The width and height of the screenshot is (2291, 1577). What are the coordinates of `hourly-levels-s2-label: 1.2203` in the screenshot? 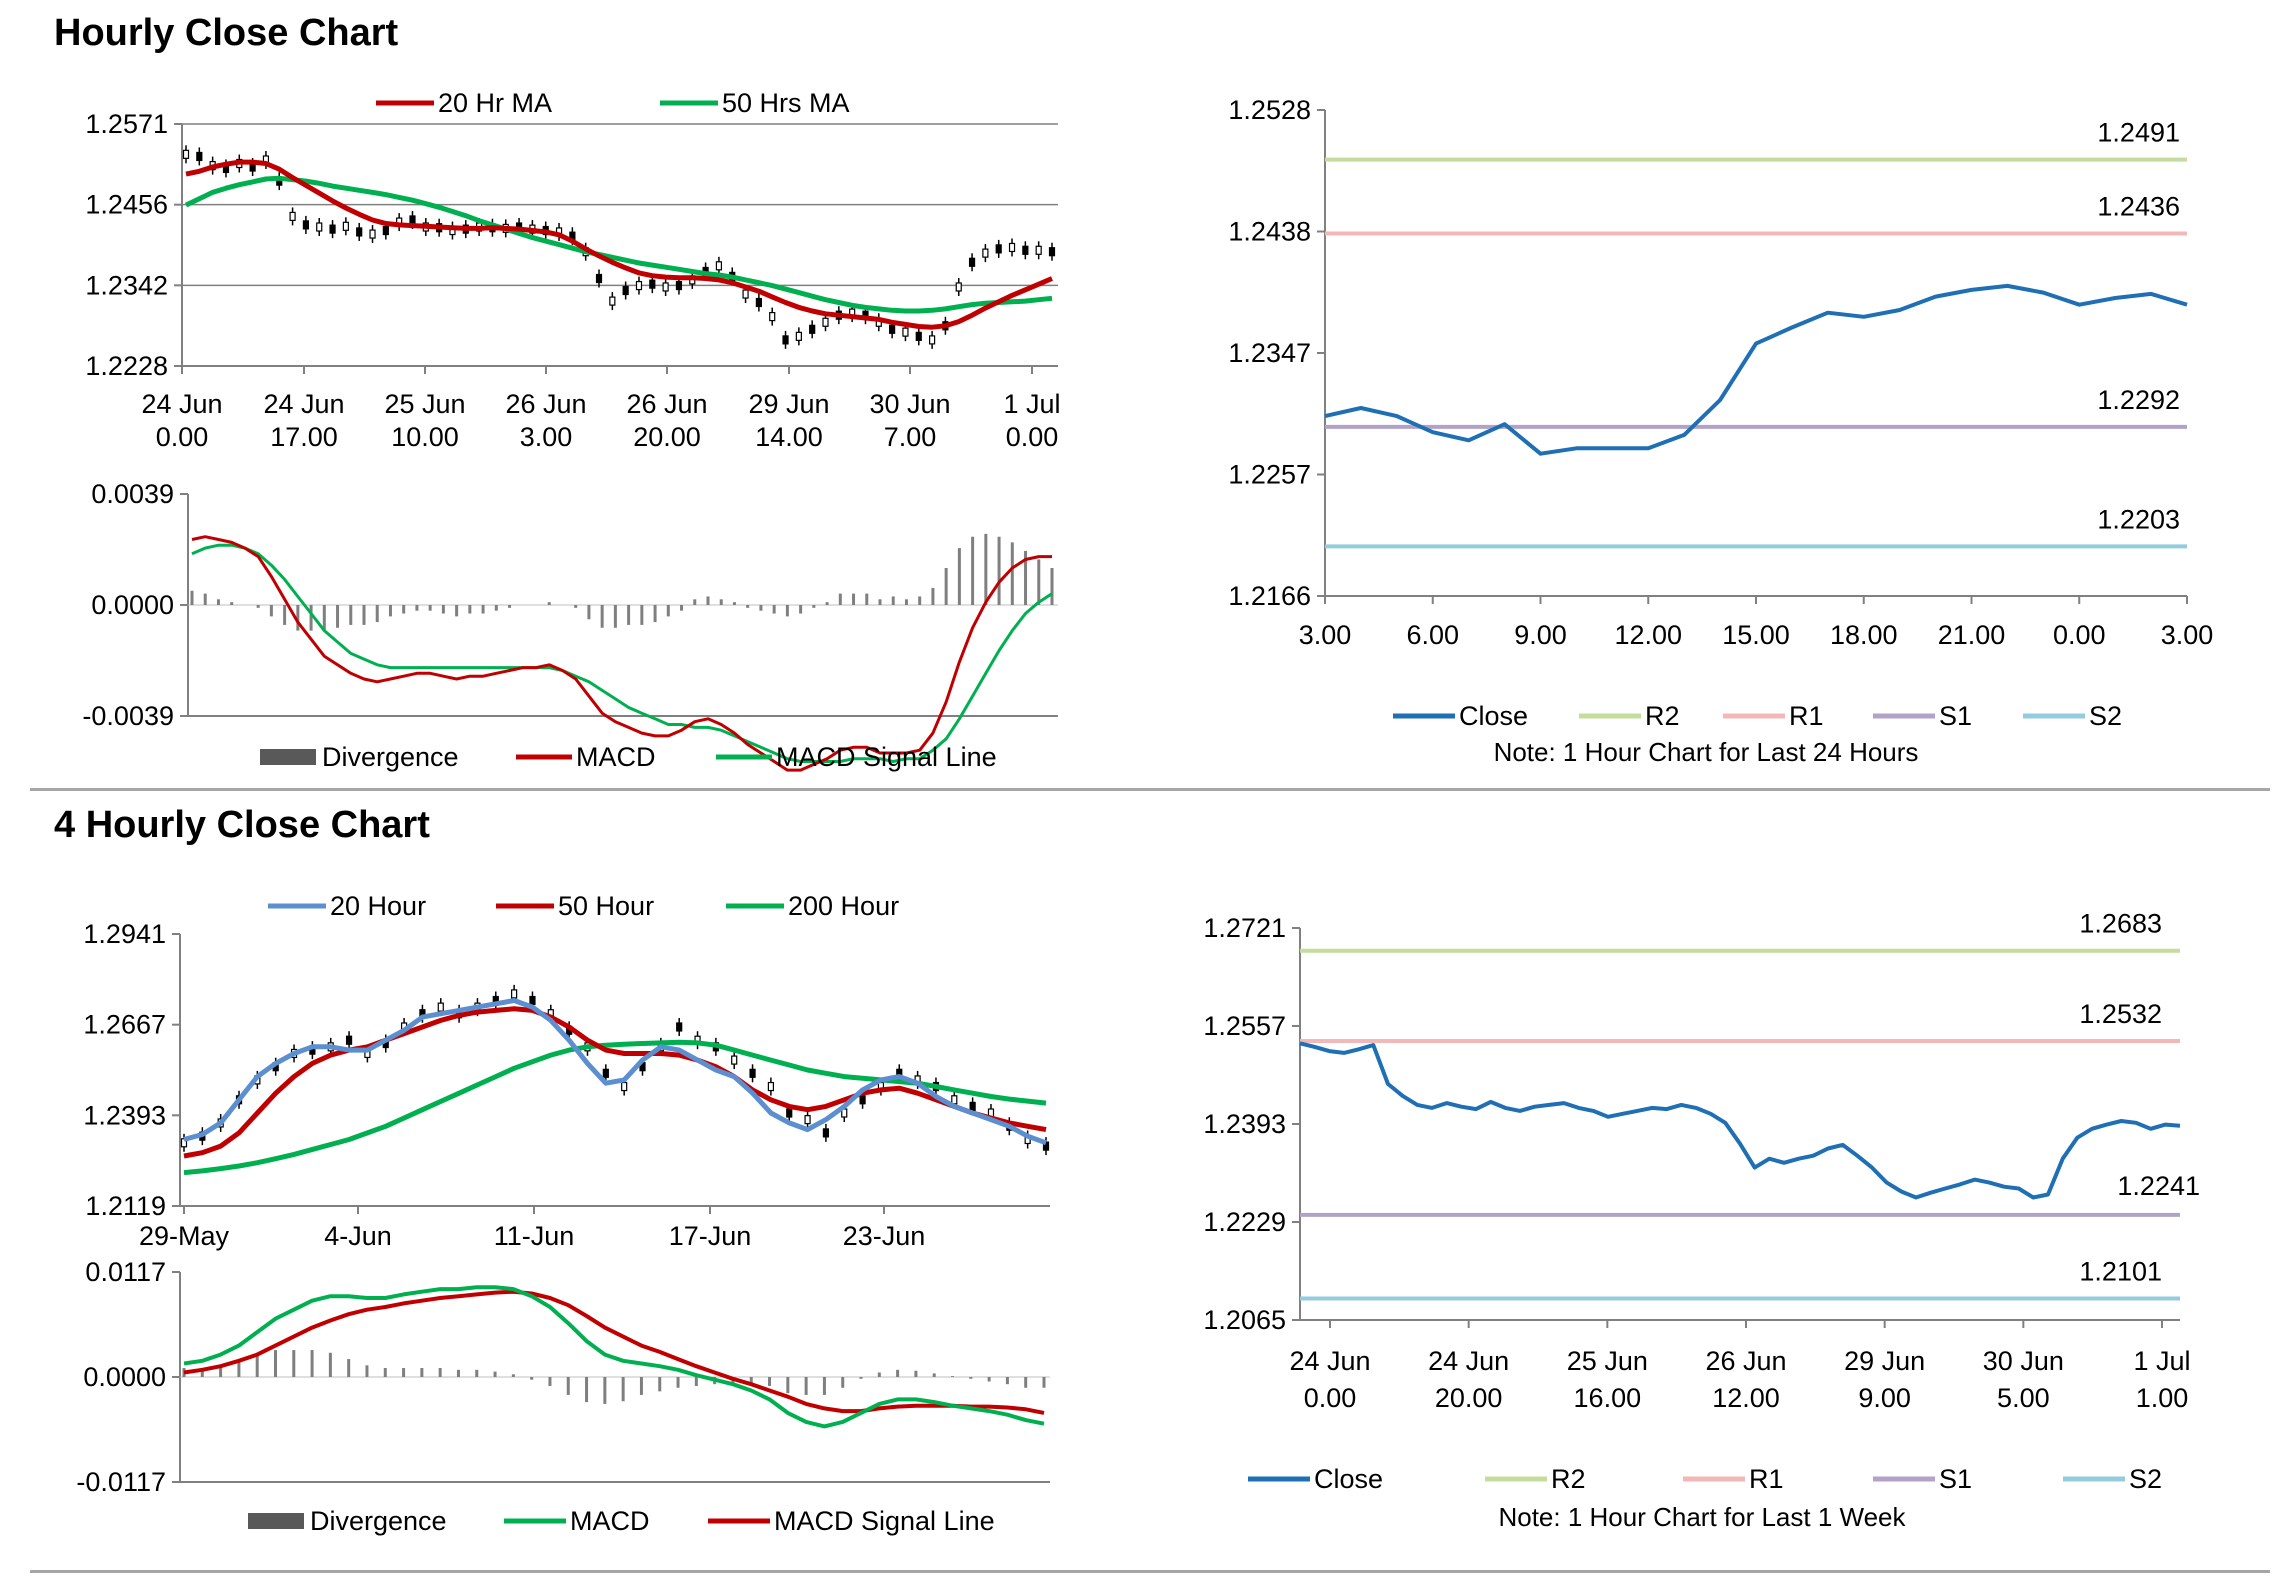 It's located at (2138, 519).